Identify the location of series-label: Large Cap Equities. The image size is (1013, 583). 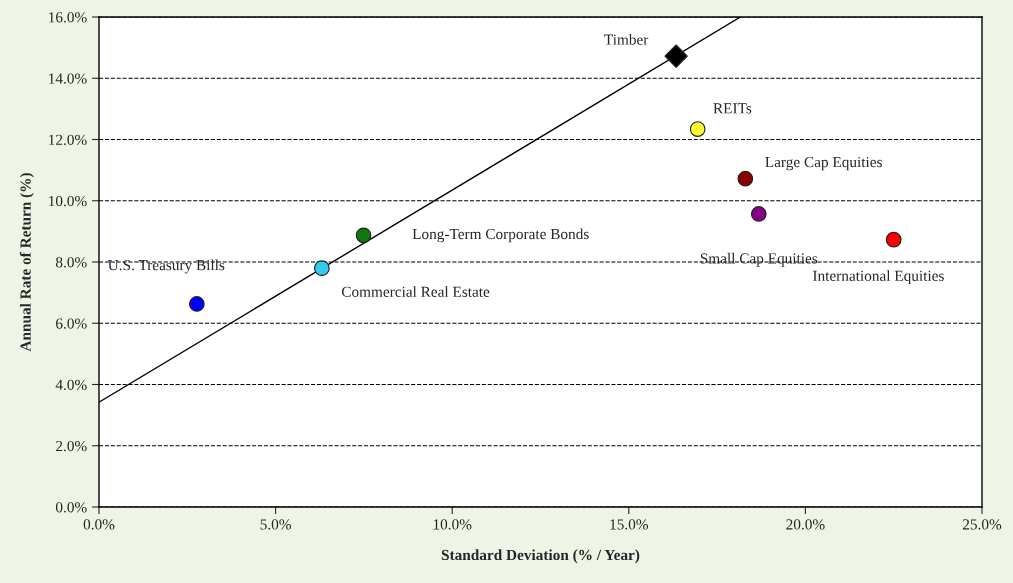
(823, 163).